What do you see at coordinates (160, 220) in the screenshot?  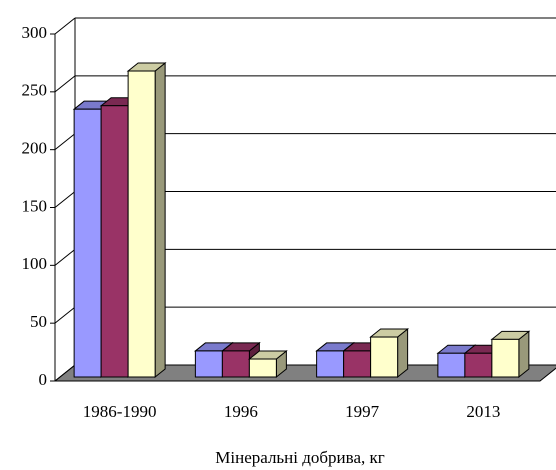 I see `bar-side` at bounding box center [160, 220].